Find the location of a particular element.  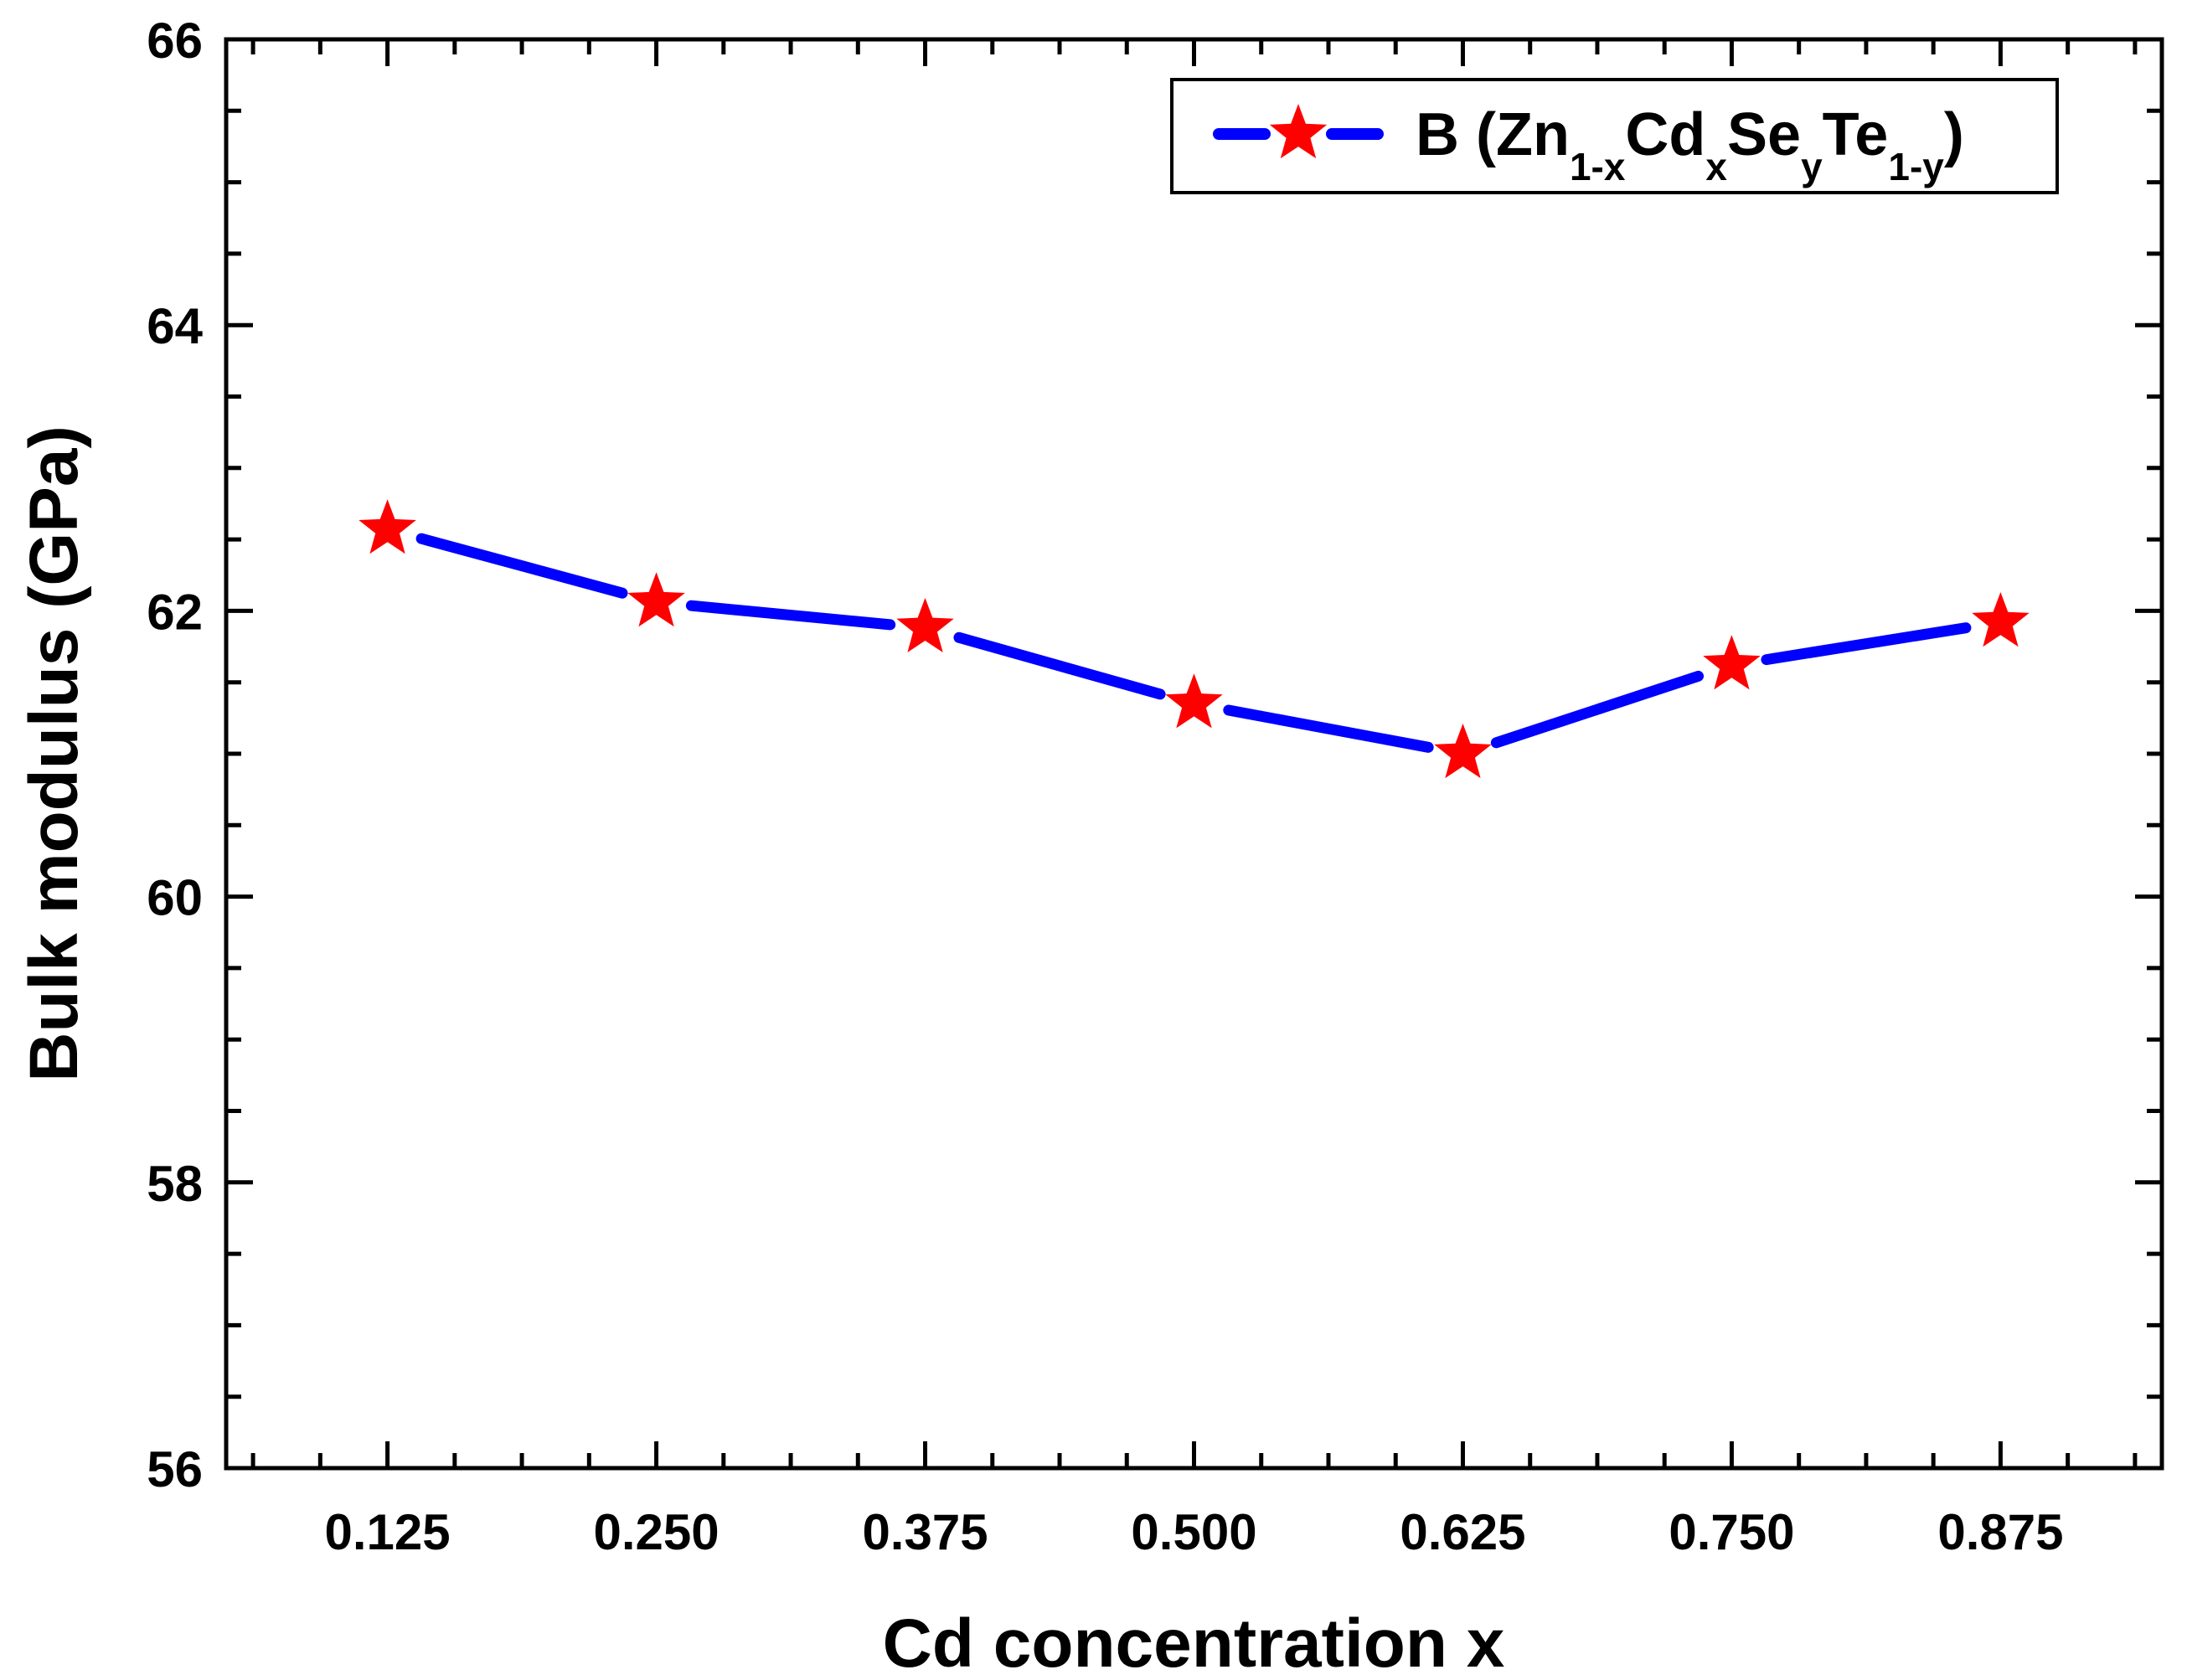

x-tick-label: 0.875 is located at coordinates (2000, 1532).